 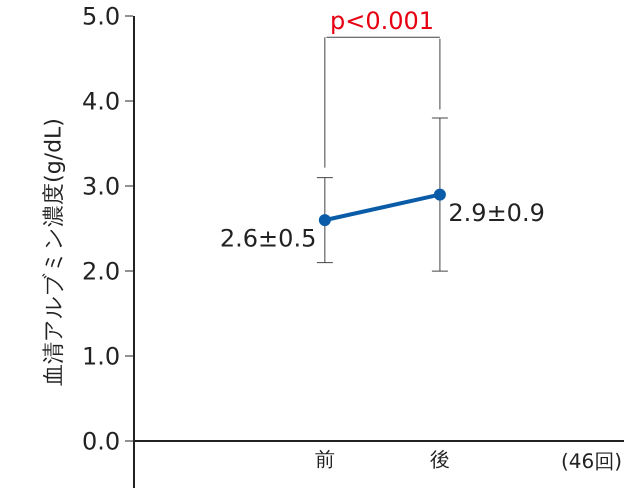 What do you see at coordinates (101, 442) in the screenshot?
I see `y-tick-label: 0.0` at bounding box center [101, 442].